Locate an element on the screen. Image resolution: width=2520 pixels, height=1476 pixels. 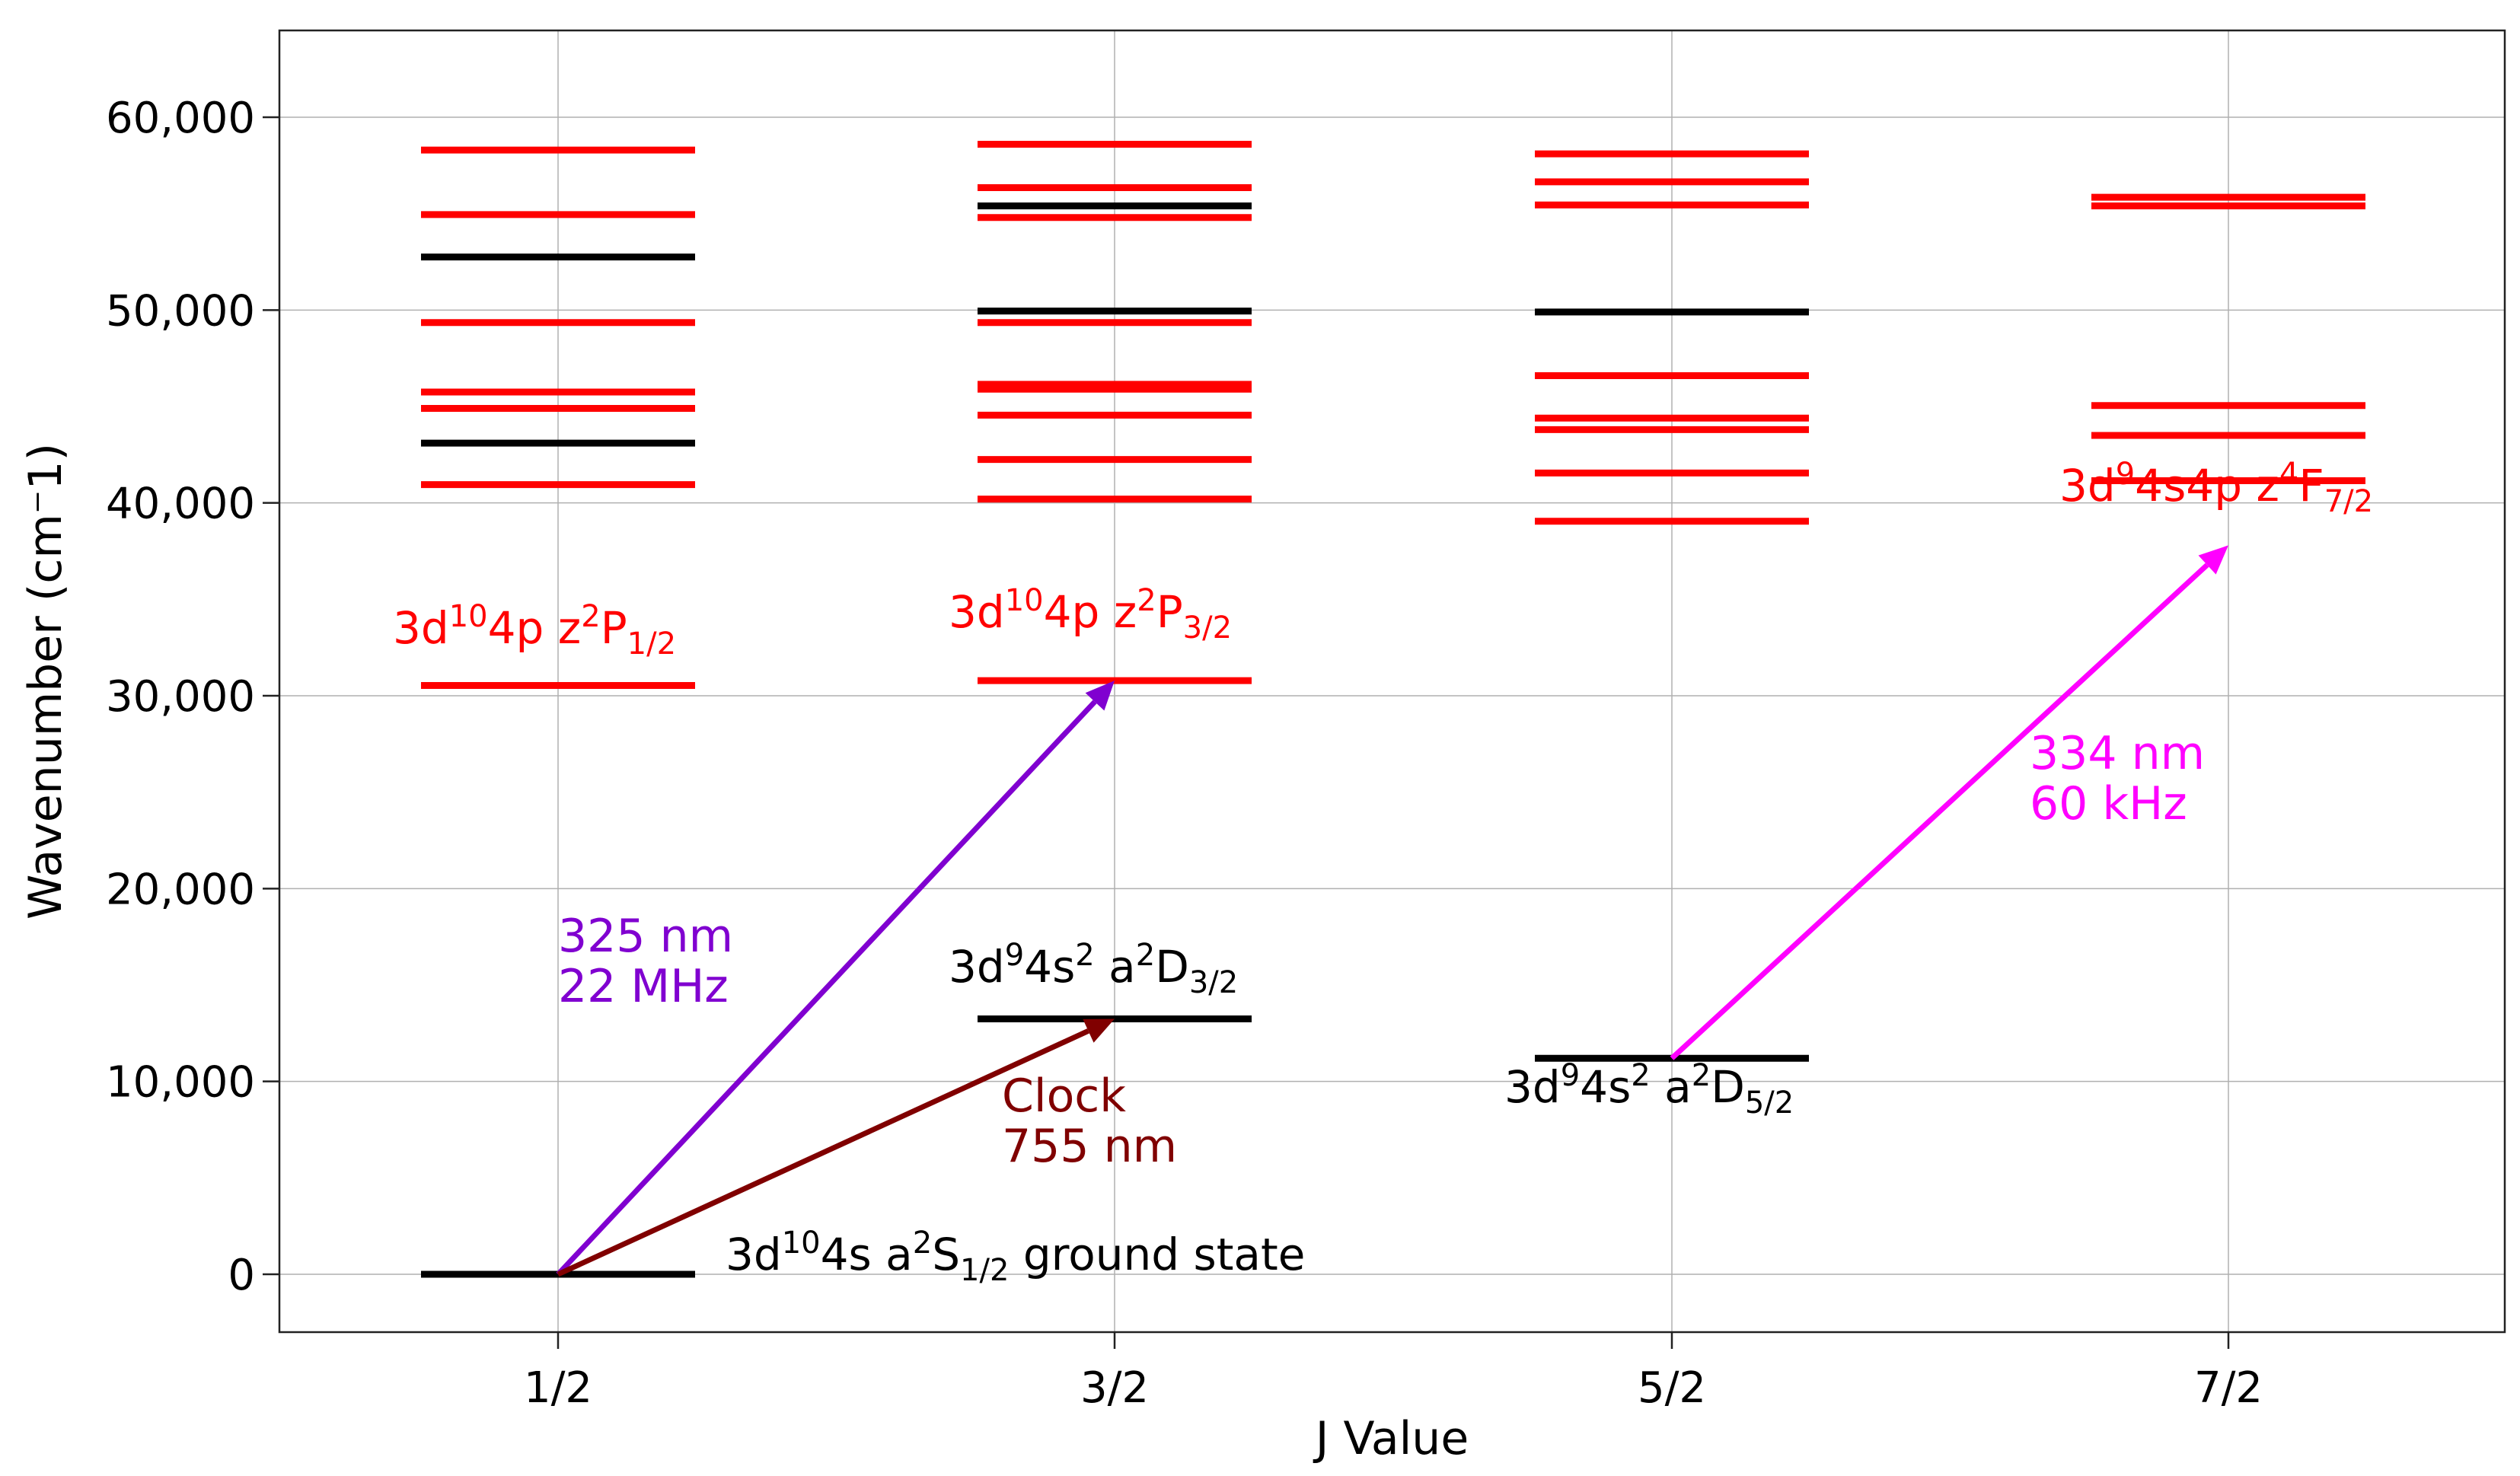
state-label-subscript: 7/2 is located at coordinates (2348, 501).